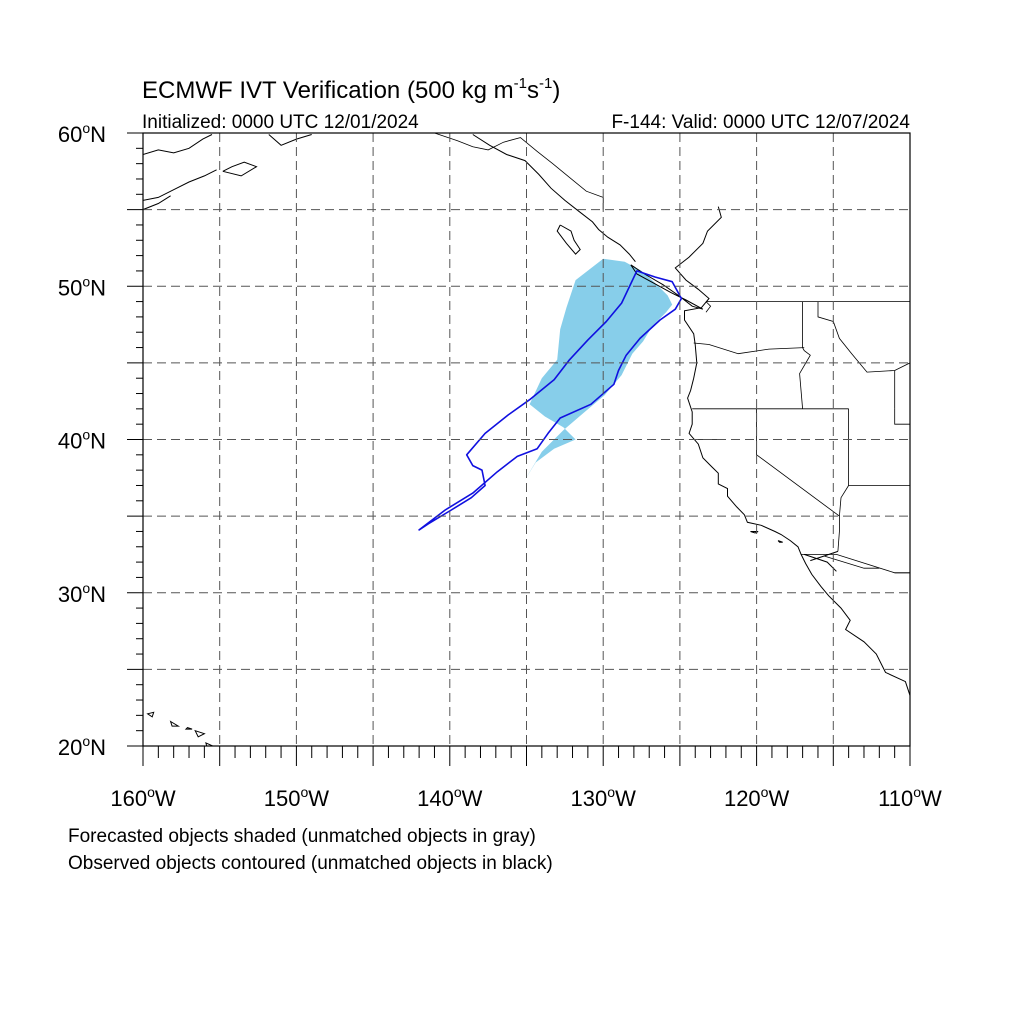  What do you see at coordinates (143, 797) in the screenshot?
I see `lon-label: 160oW` at bounding box center [143, 797].